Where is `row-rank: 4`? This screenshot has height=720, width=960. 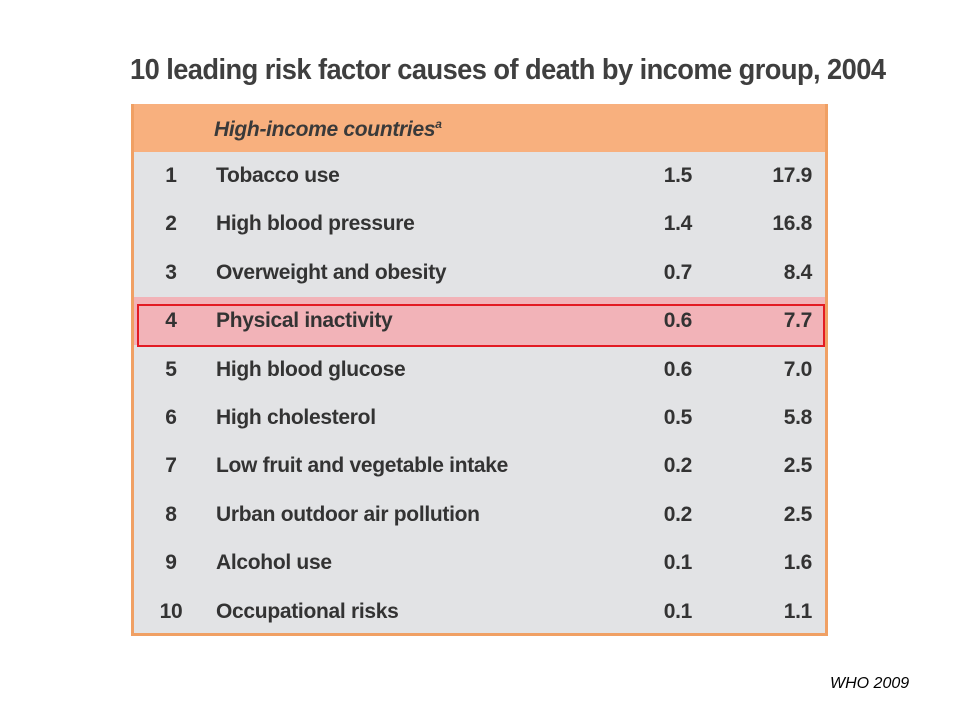
row-rank: 4 is located at coordinates (171, 321).